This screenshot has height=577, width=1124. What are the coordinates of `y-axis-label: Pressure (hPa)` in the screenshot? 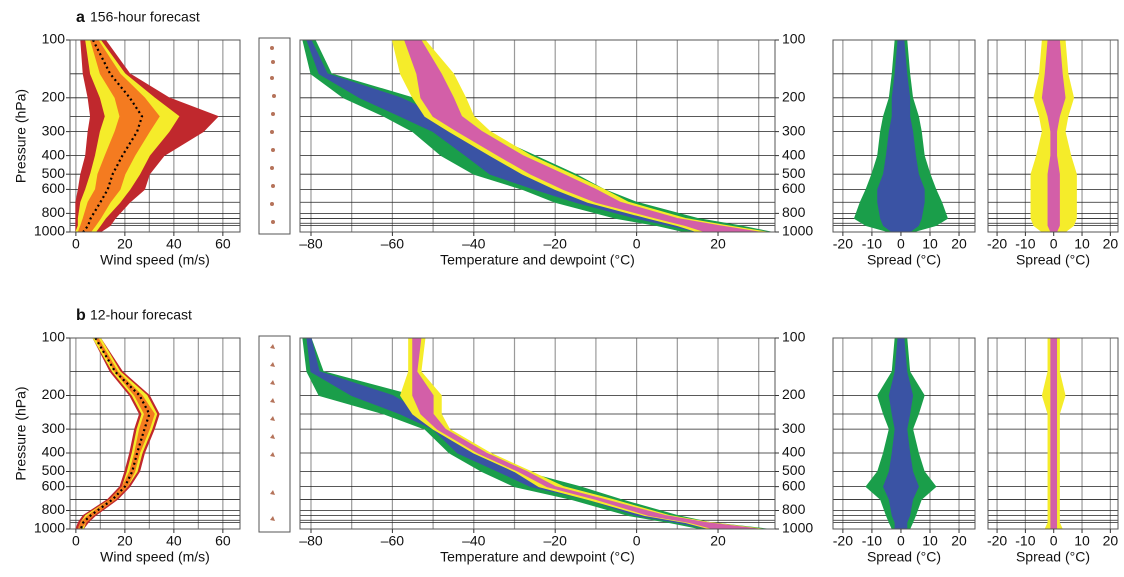 It's located at (21, 136).